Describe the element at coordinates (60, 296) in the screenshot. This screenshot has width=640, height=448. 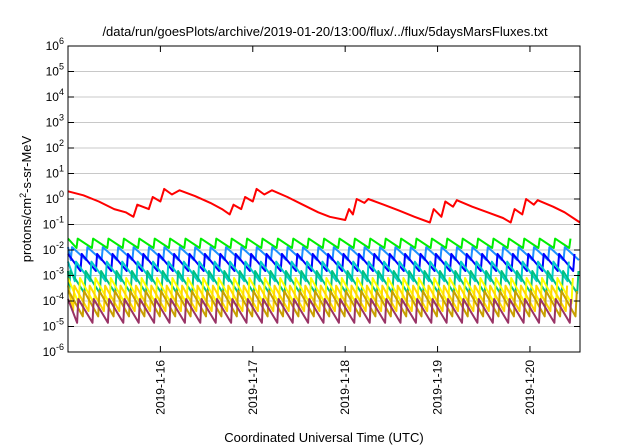
I see `y-tick-exp: -4` at that location.